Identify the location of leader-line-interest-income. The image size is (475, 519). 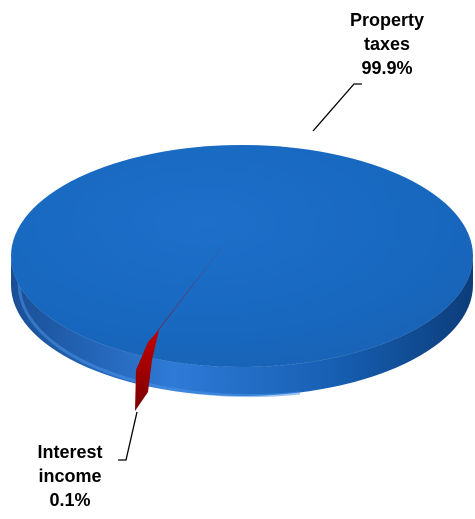
(128, 436).